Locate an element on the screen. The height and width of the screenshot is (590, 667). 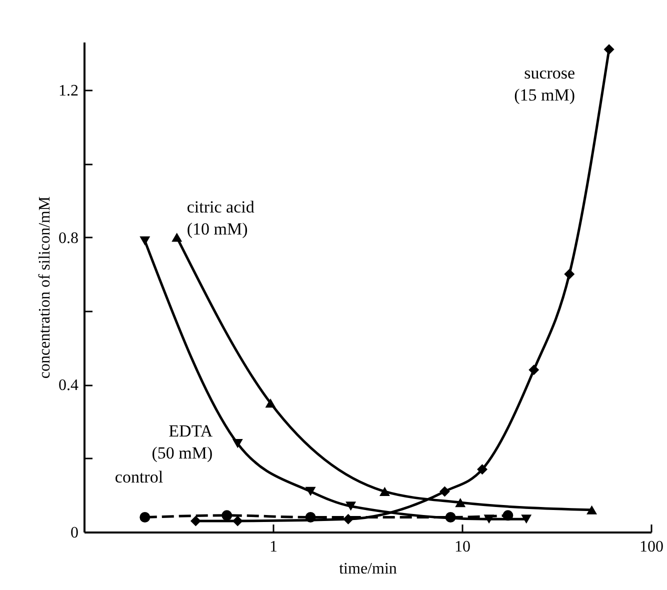
y-axis-title: concentration of silicon/mM is located at coordinates (45, 287).